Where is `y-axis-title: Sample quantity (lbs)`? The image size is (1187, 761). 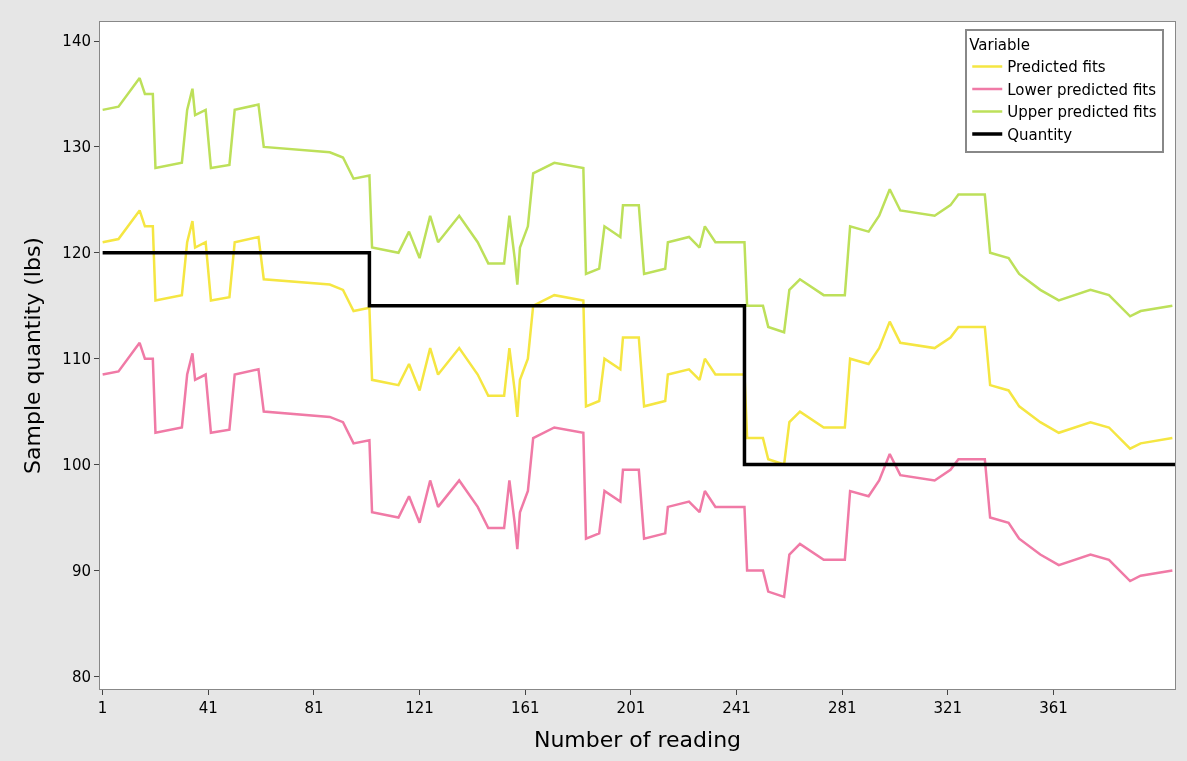
y-axis-title: Sample quantity (lbs) is located at coordinates (33, 355).